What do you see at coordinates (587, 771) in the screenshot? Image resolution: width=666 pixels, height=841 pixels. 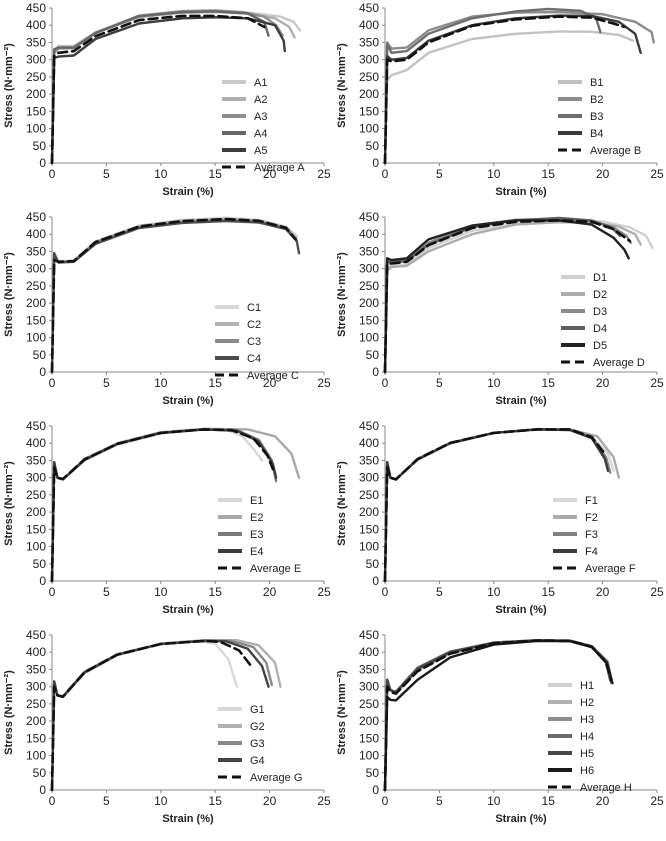 I see `legend-label: H6` at bounding box center [587, 771].